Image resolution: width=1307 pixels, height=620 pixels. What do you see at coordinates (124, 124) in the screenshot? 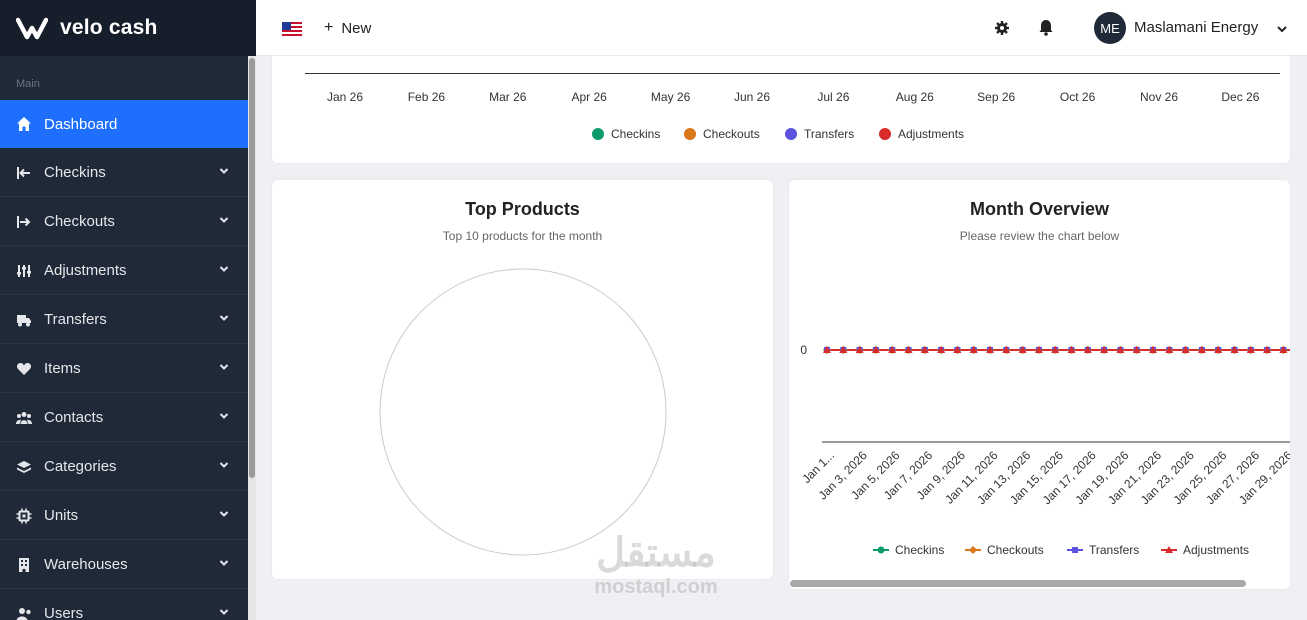
I see `sidebar-item-dashboard: Dashboard` at bounding box center [124, 124].